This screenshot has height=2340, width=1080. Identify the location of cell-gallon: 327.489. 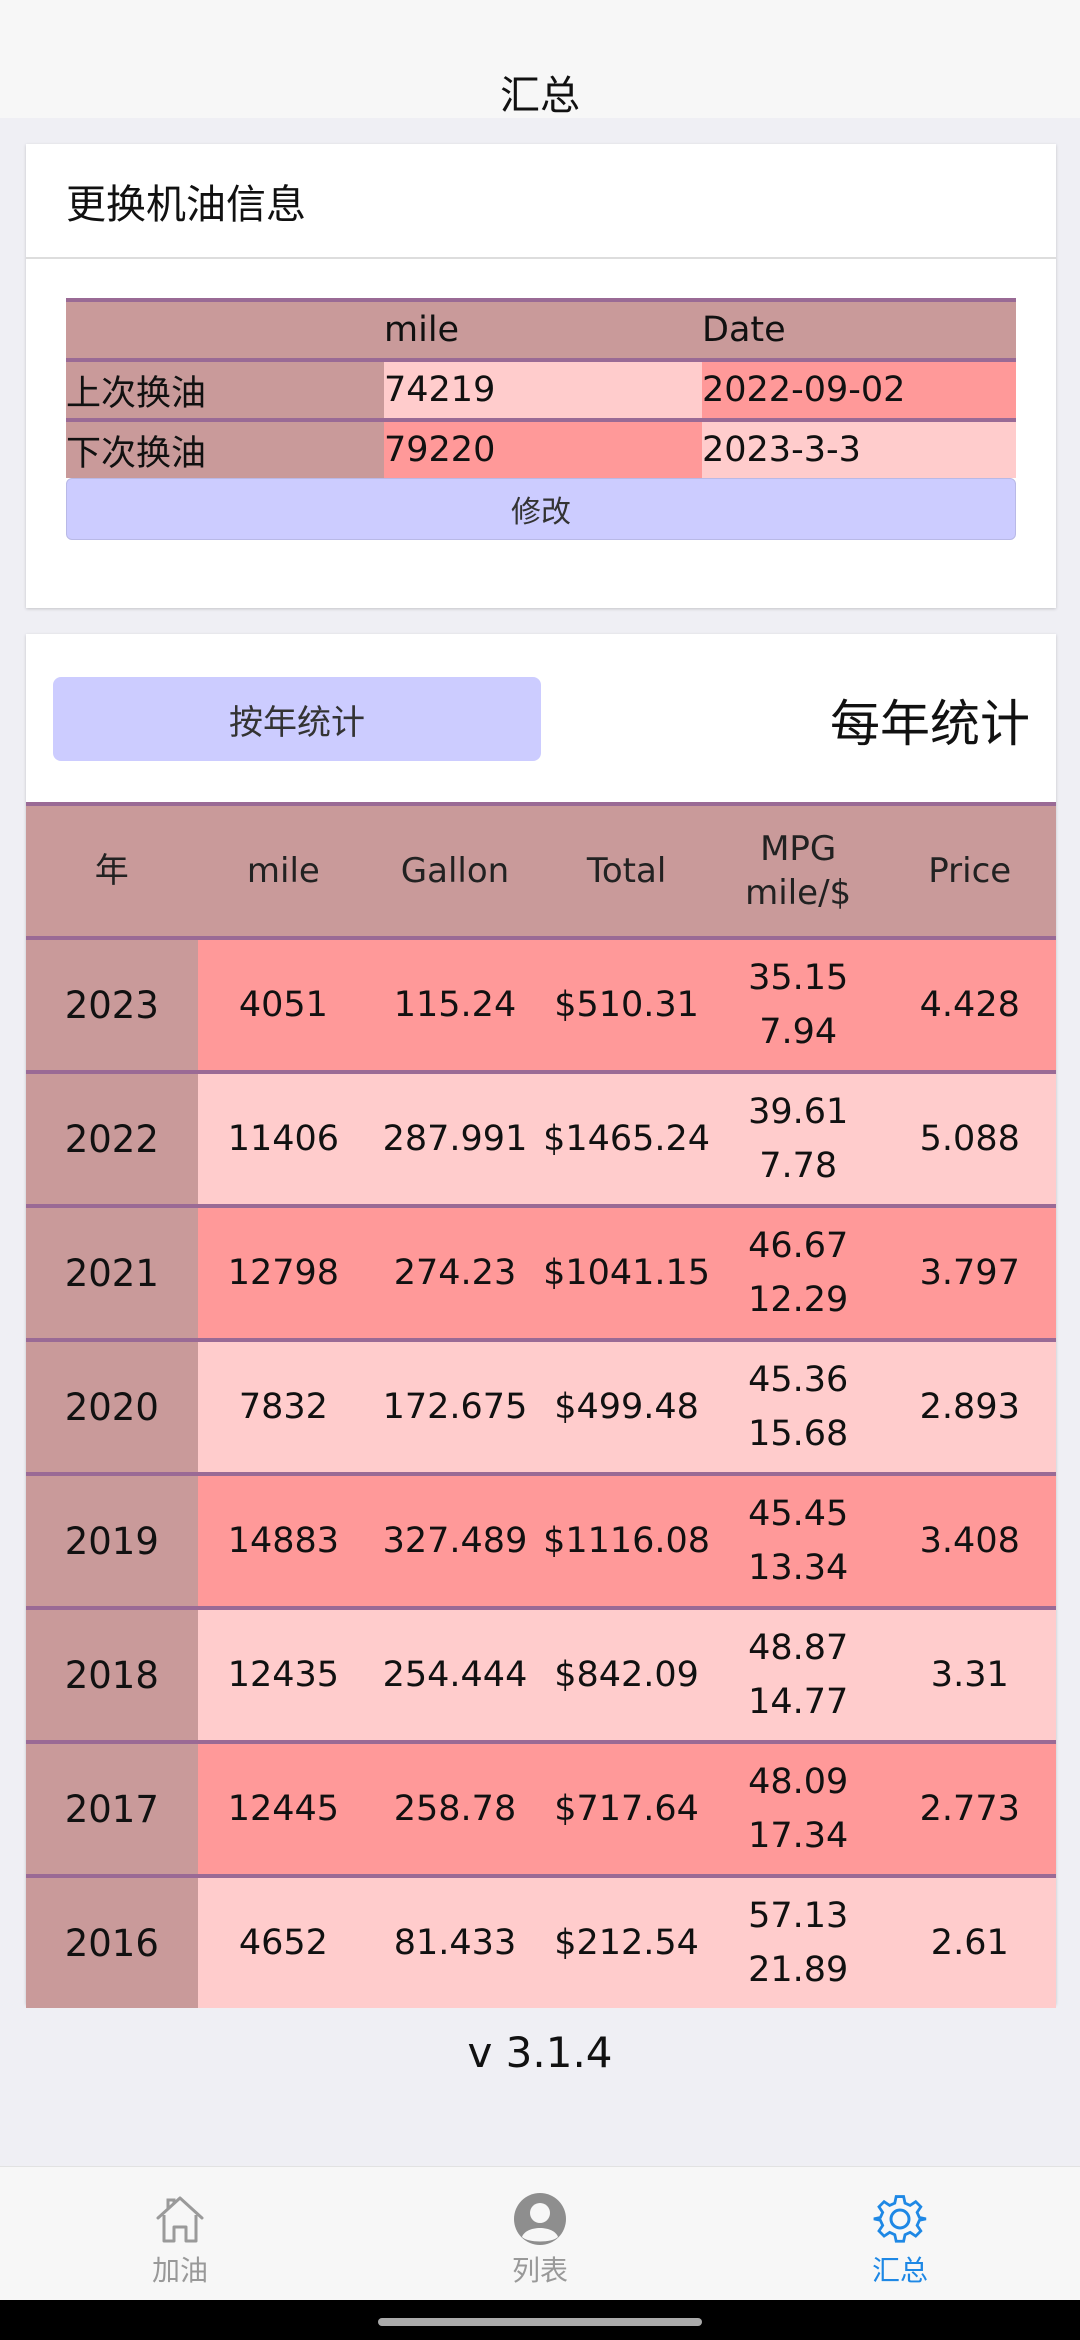
(455, 1541).